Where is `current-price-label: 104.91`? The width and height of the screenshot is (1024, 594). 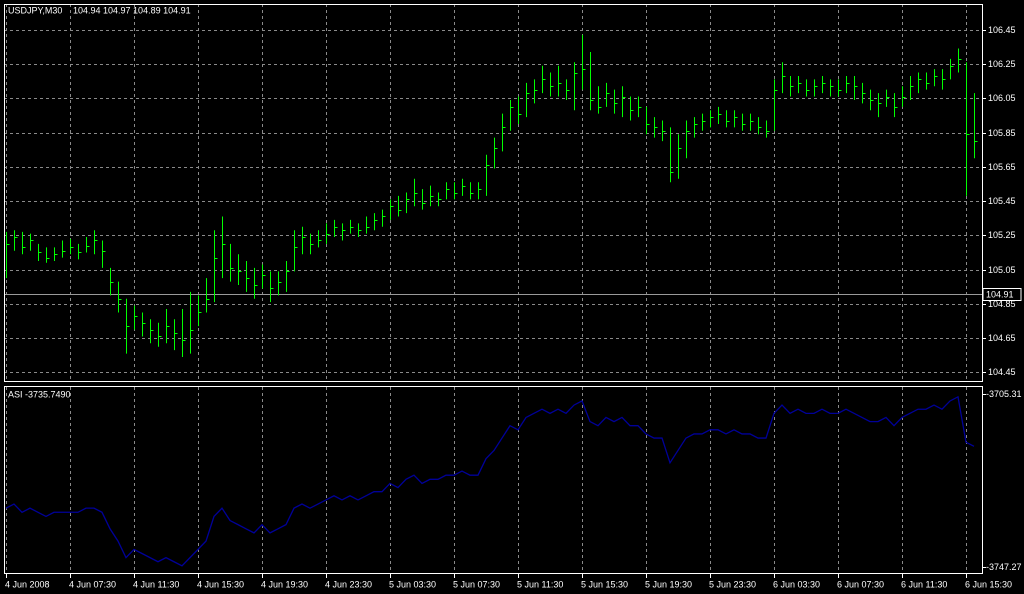
current-price-label: 104.91 is located at coordinates (1000, 294).